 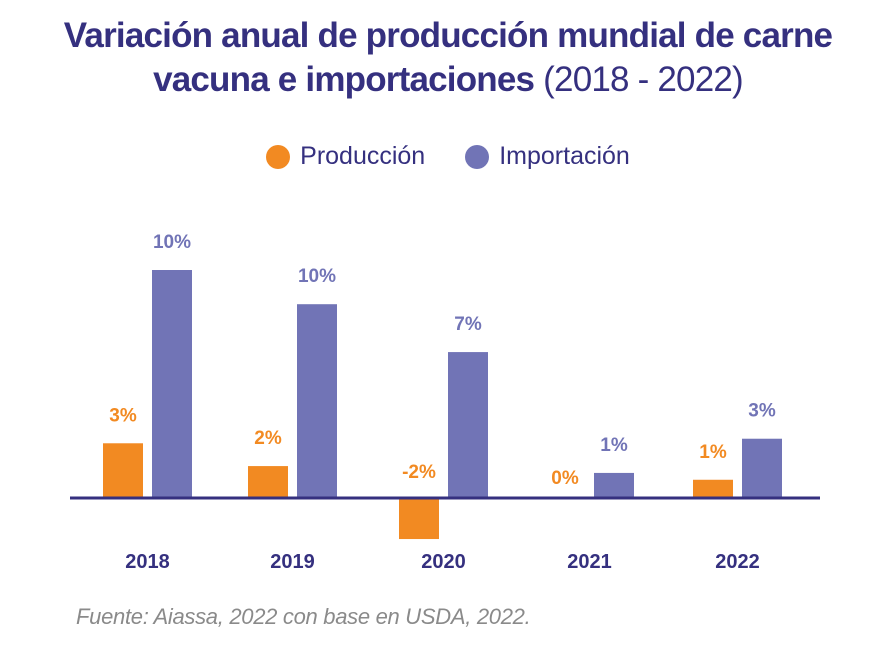 I want to click on x-tick-label-2022: 2022, so click(x=737, y=562).